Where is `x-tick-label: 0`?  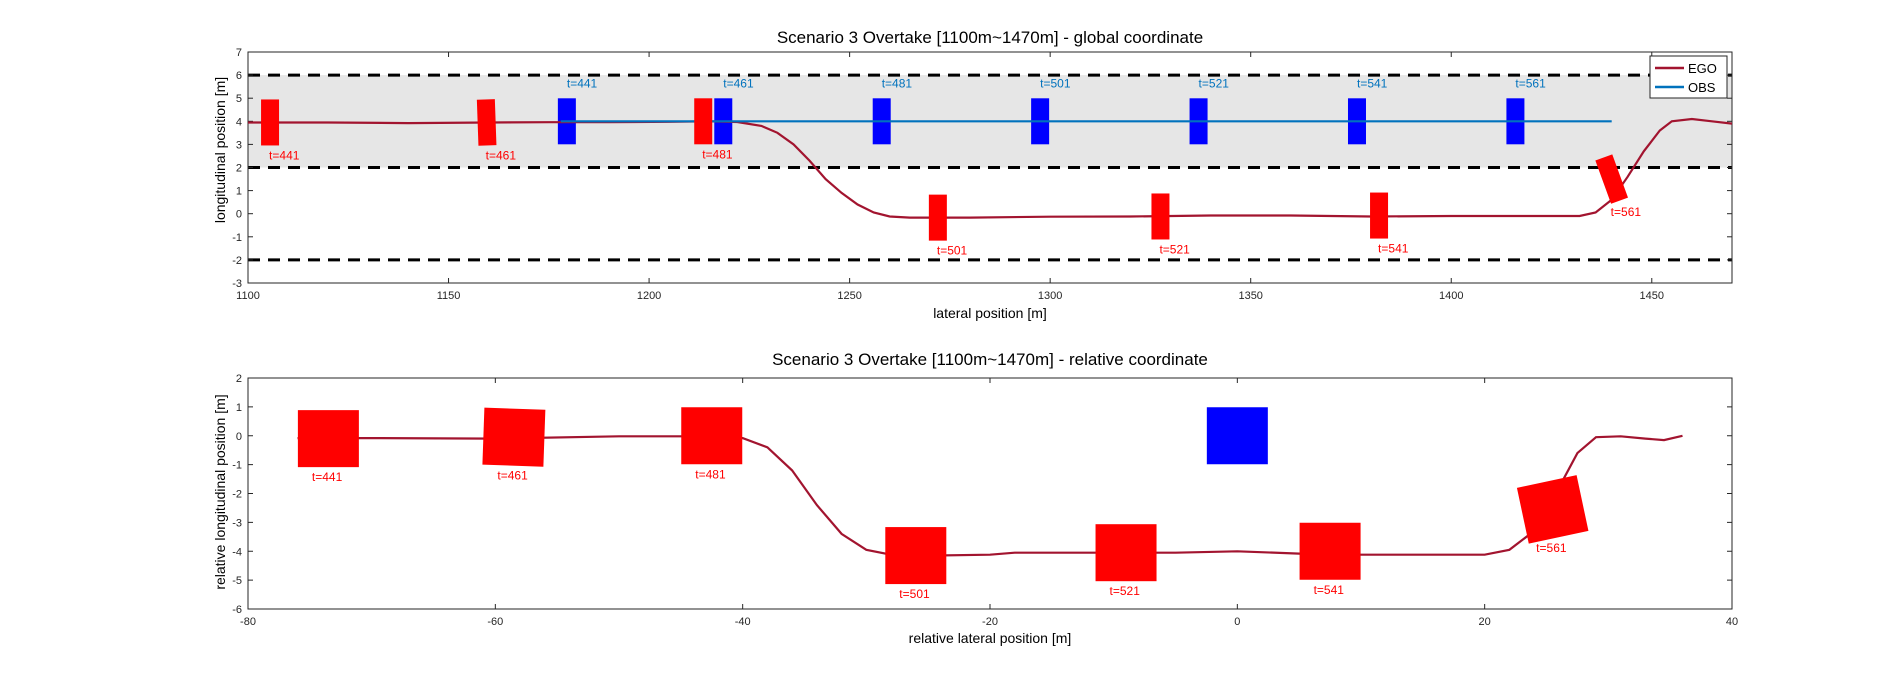
x-tick-label: 0 is located at coordinates (1237, 622).